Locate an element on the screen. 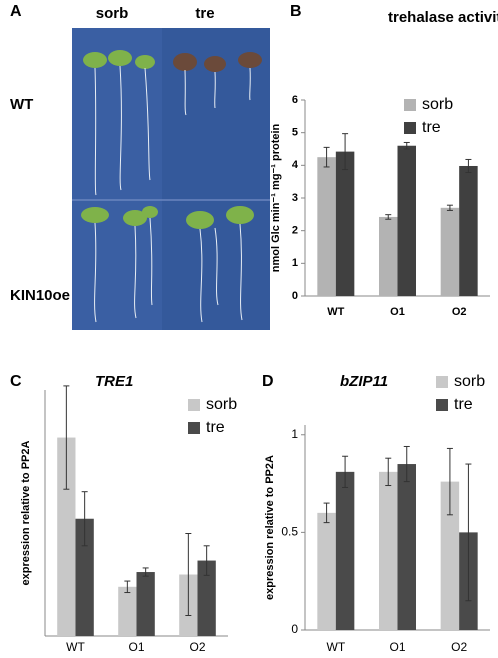 The image size is (498, 658). column-label: sorb is located at coordinates (112, 13).